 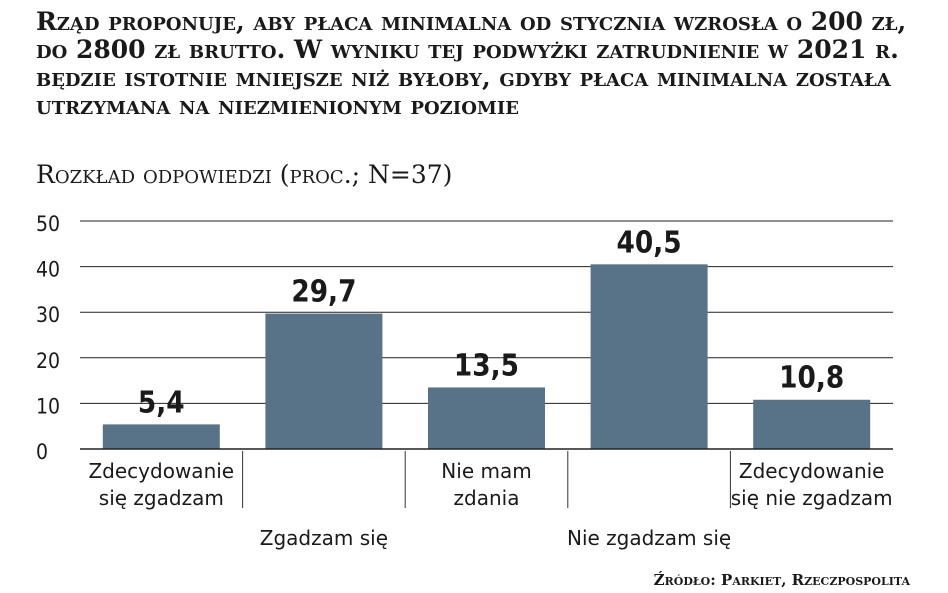 I want to click on y-tick-label: 30, so click(x=48, y=315).